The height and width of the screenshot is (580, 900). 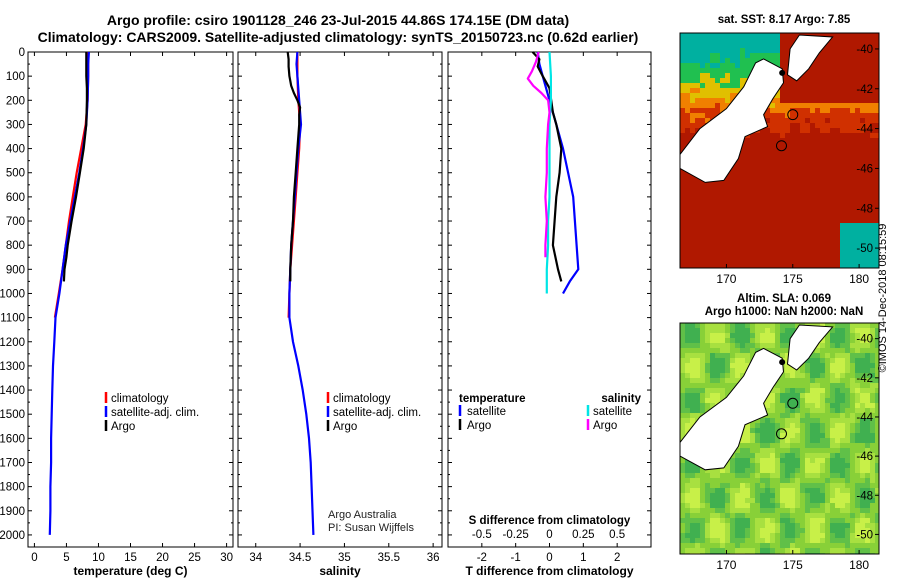 What do you see at coordinates (362, 399) in the screenshot?
I see `legend-label: climatology` at bounding box center [362, 399].